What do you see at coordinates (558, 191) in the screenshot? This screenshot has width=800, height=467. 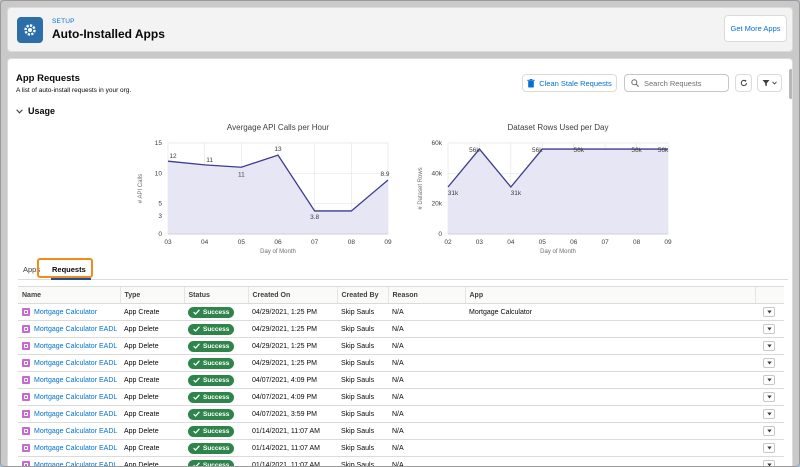 I see `series-area` at bounding box center [558, 191].